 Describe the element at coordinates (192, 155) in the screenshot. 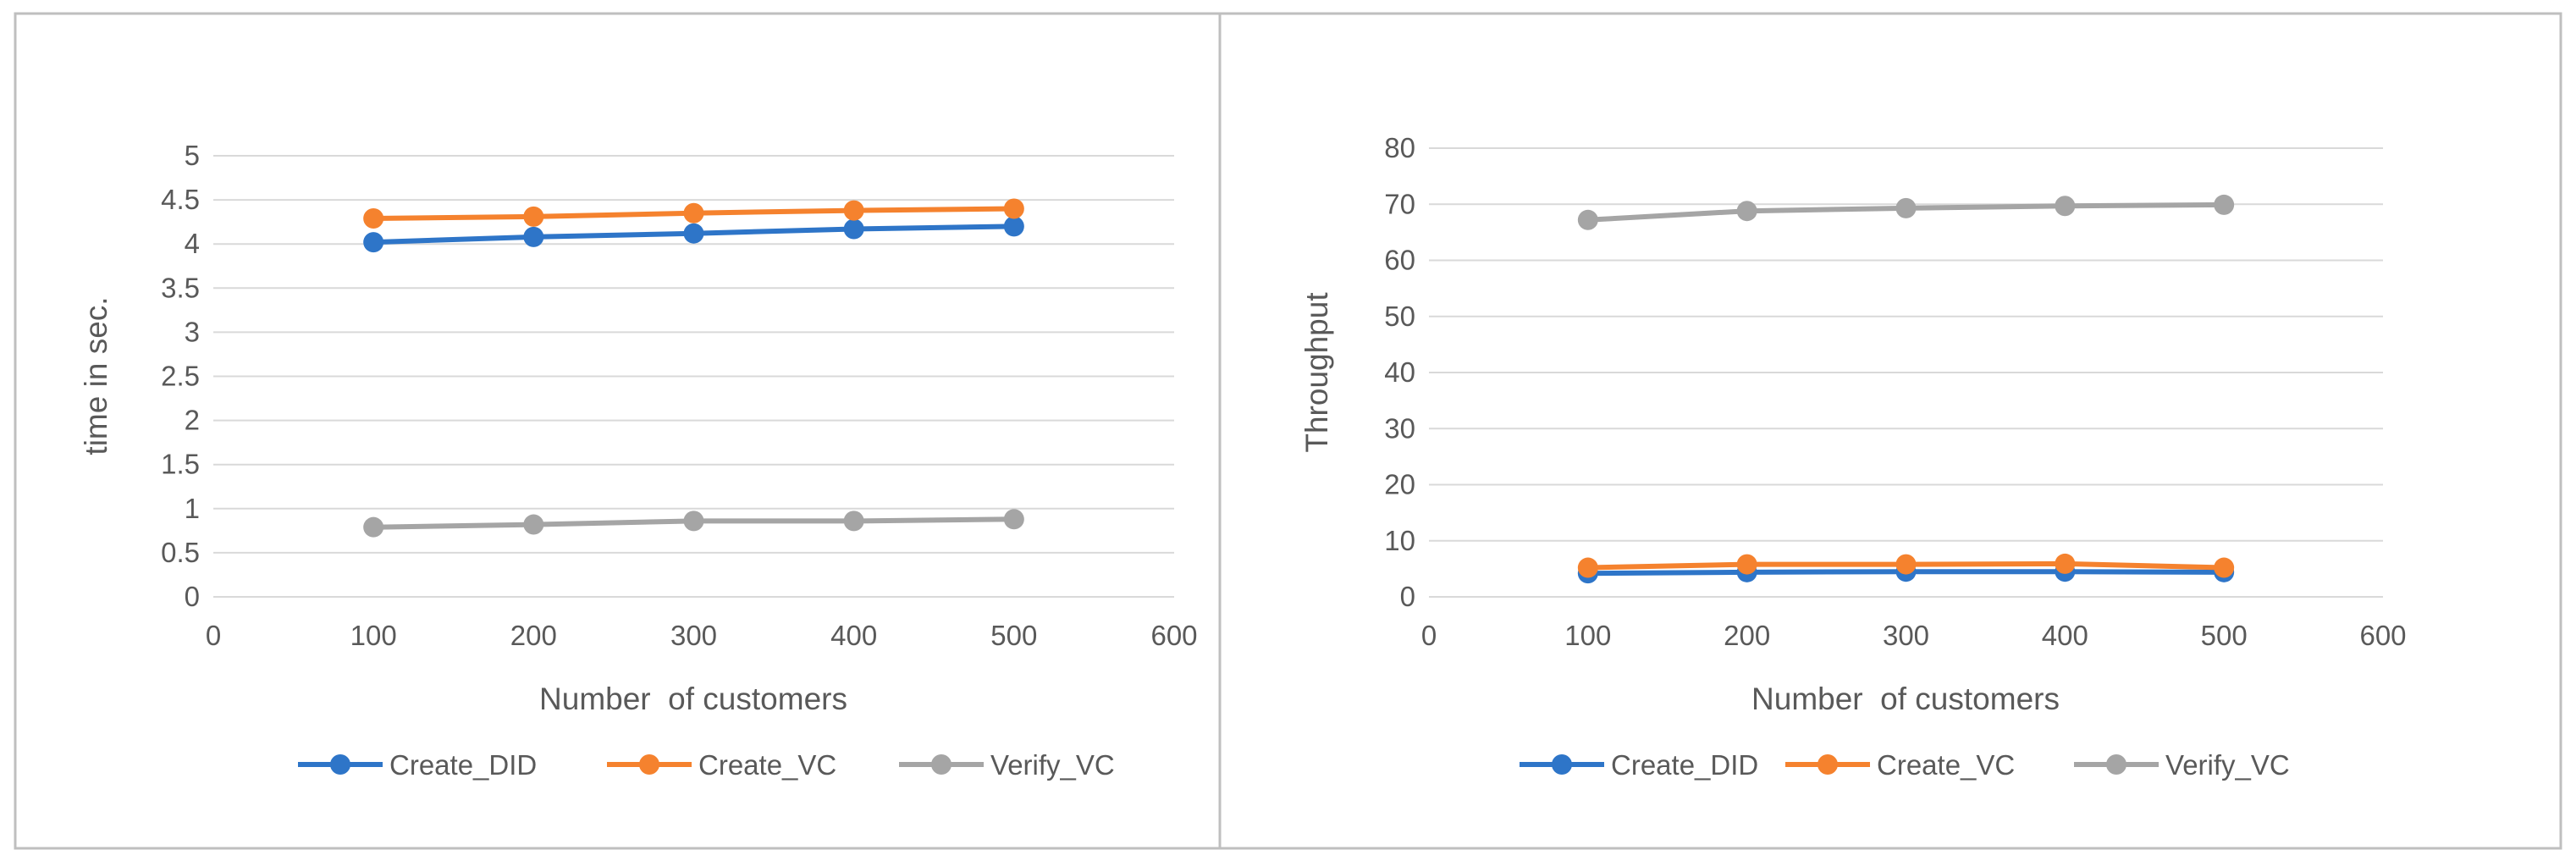

I see `y-tick-label: 5` at that location.